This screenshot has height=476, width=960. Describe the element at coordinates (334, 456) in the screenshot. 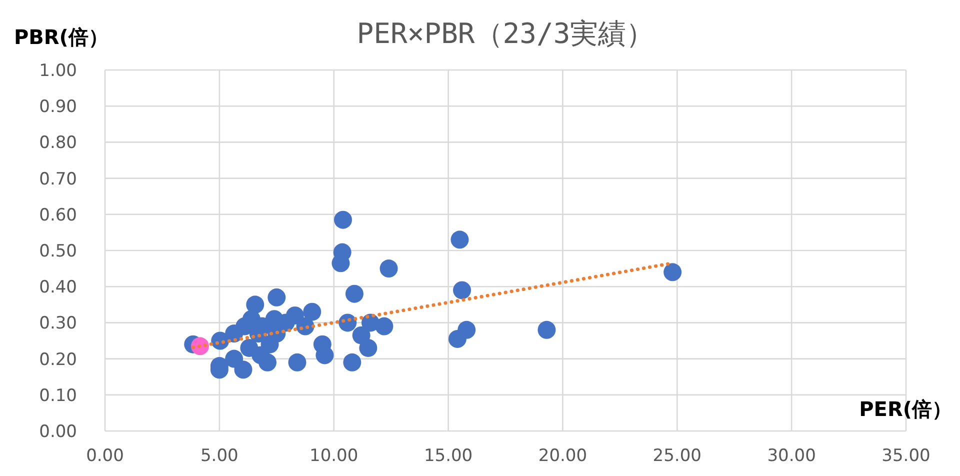

I see `x-tick-label: 10.00` at that location.